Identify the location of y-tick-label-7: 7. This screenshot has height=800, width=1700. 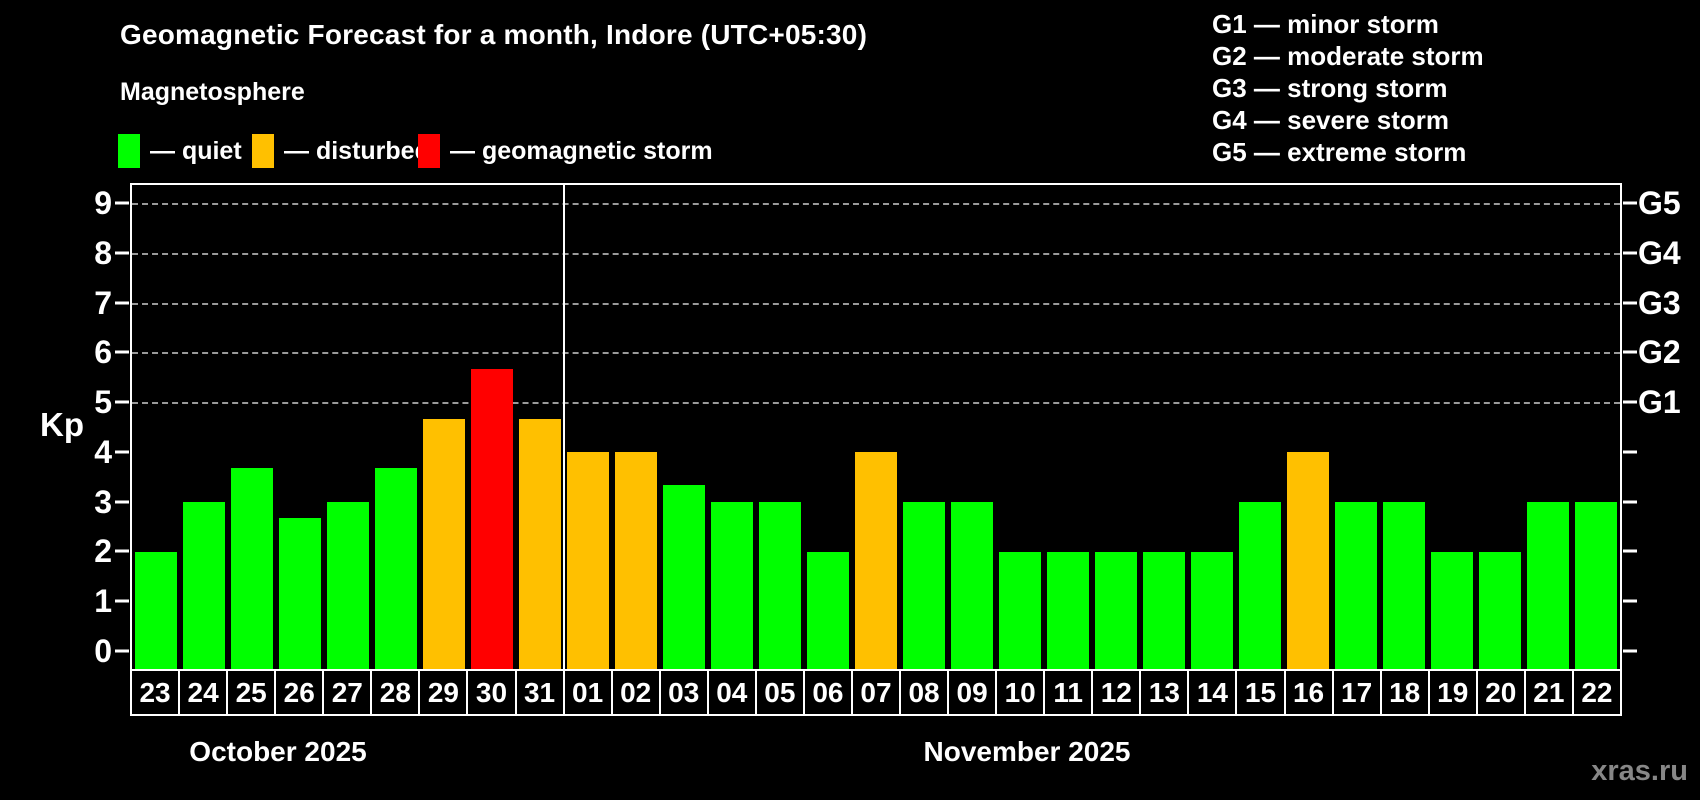
(103, 302).